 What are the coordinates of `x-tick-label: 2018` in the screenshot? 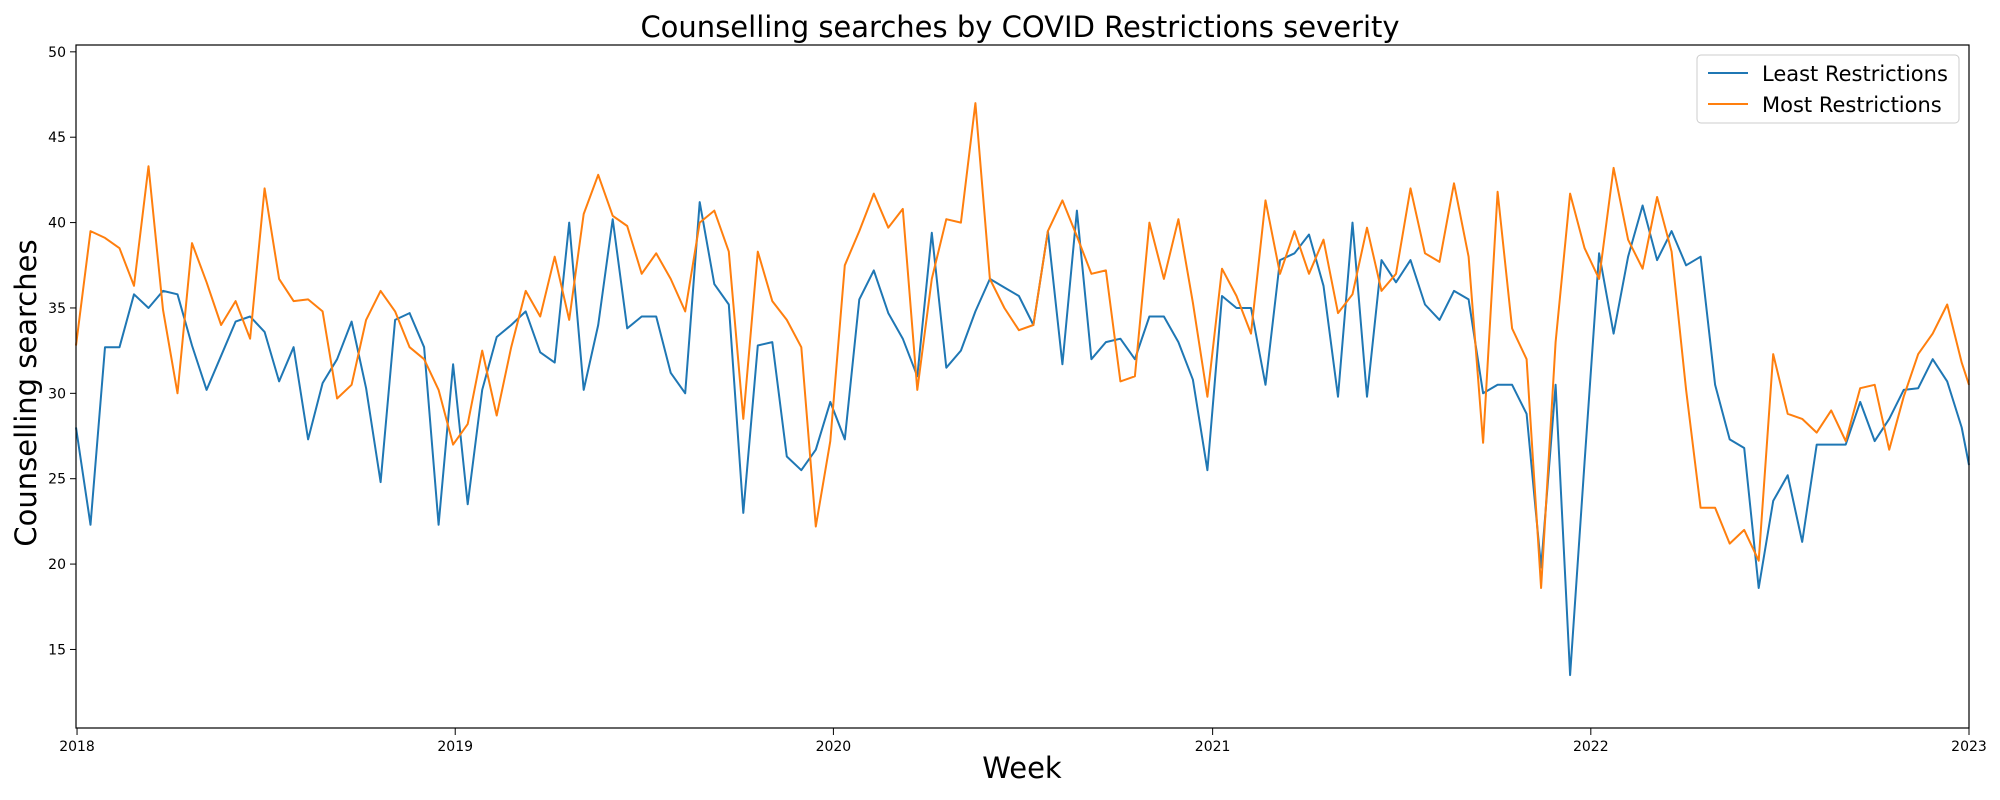 It's located at (77, 747).